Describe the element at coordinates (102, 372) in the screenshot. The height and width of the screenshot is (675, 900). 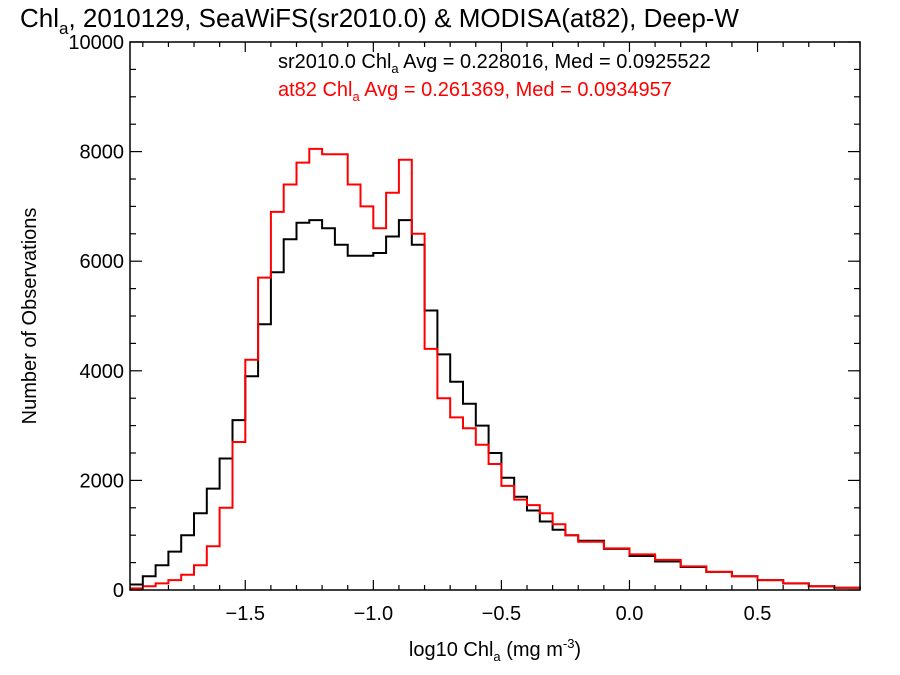
I see `y-tick-label: 4000` at that location.